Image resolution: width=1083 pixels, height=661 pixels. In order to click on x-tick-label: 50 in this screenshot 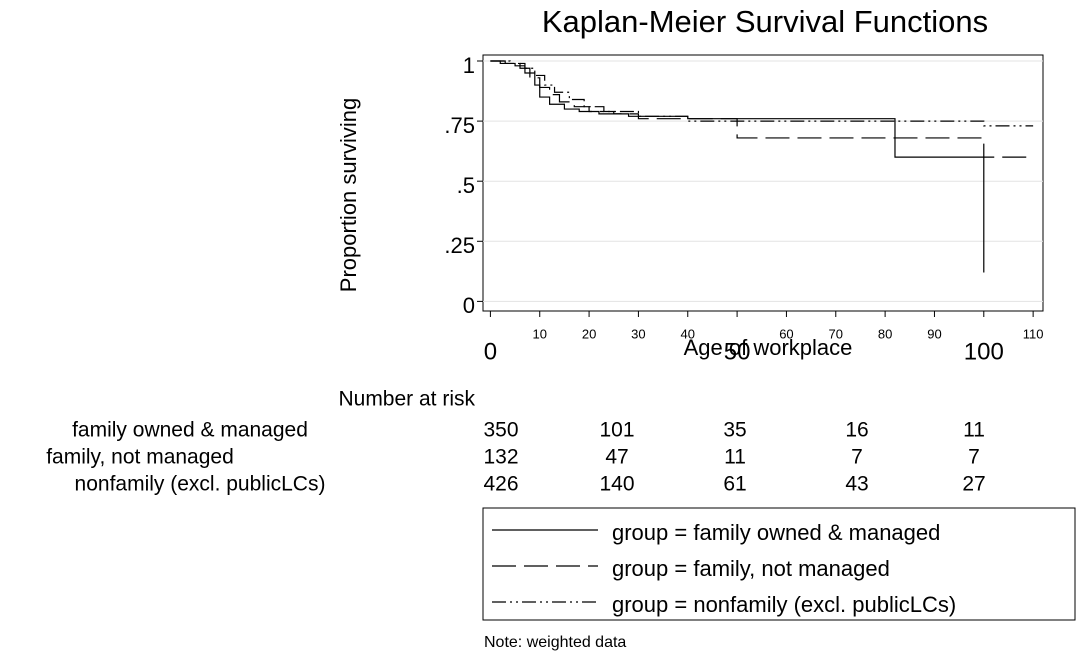, I will do `click(737, 351)`.